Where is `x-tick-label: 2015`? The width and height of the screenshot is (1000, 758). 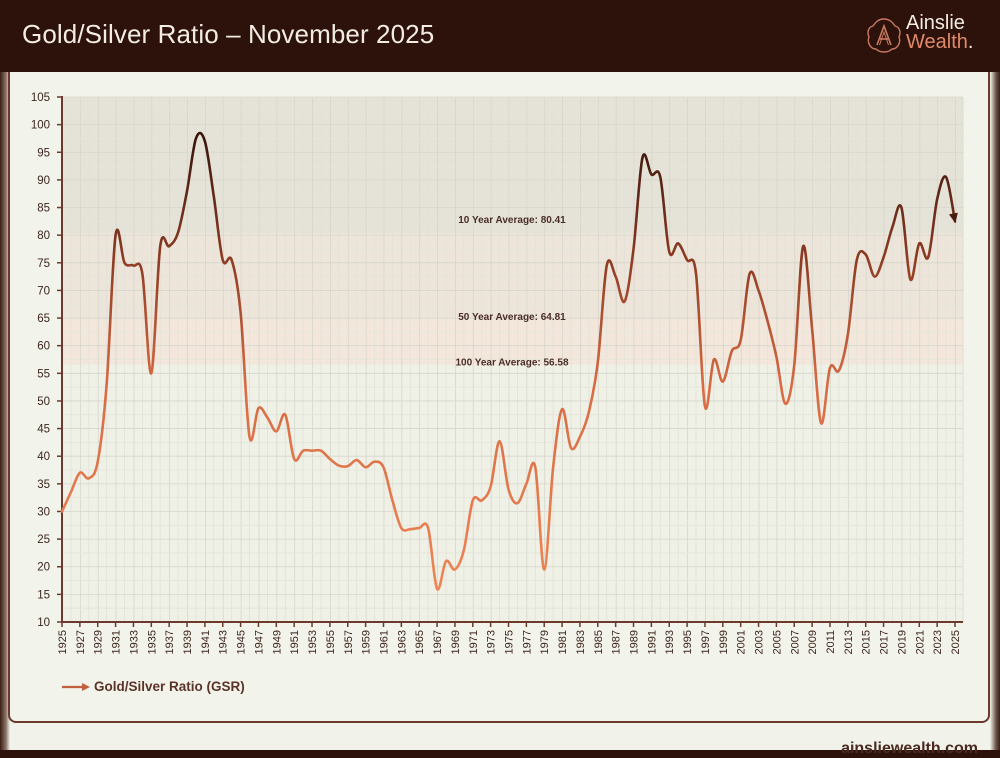 x-tick-label: 2015 is located at coordinates (867, 642).